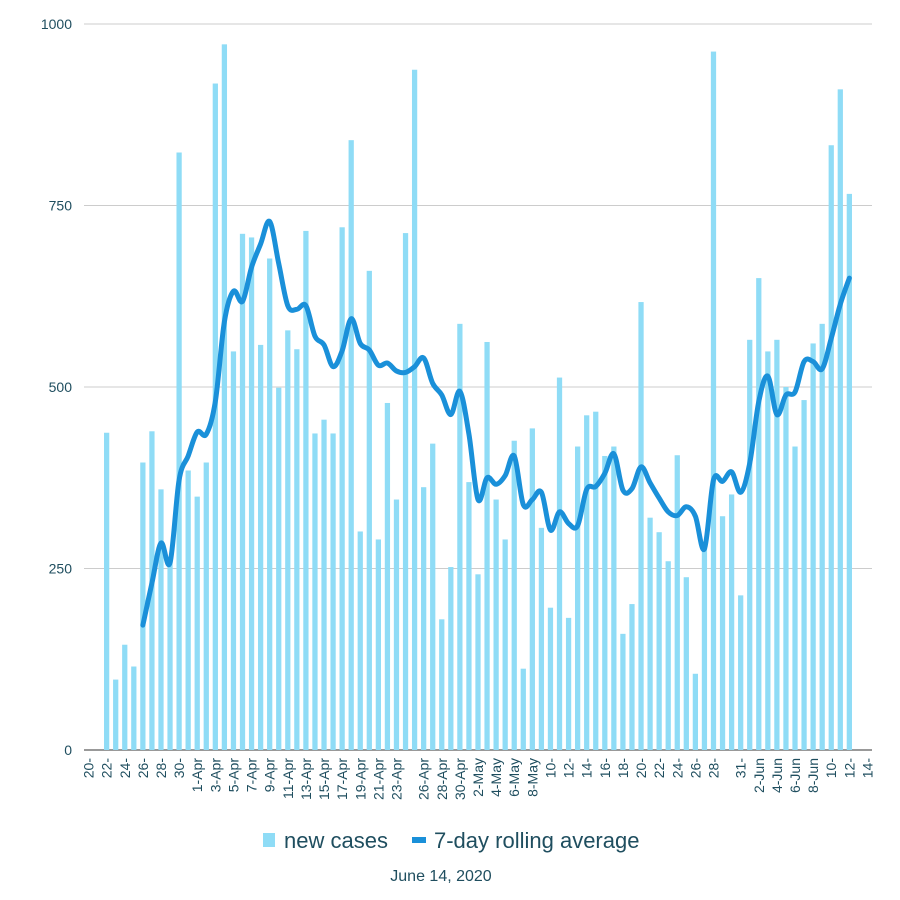  I want to click on x-tick-label: 5-Apr, so click(233, 775).